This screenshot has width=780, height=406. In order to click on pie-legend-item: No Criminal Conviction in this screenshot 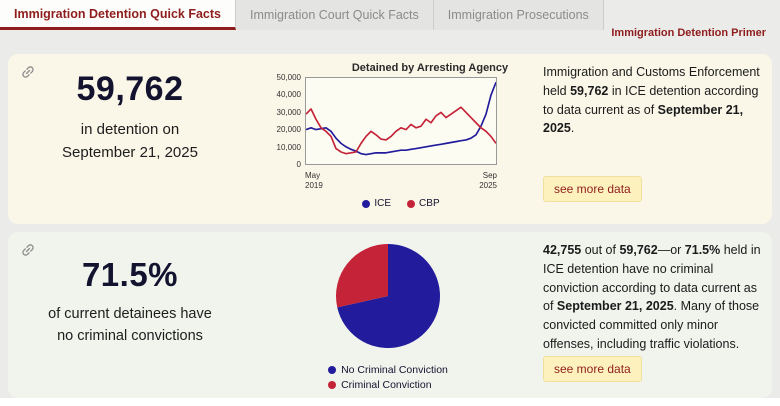, I will do `click(388, 370)`.